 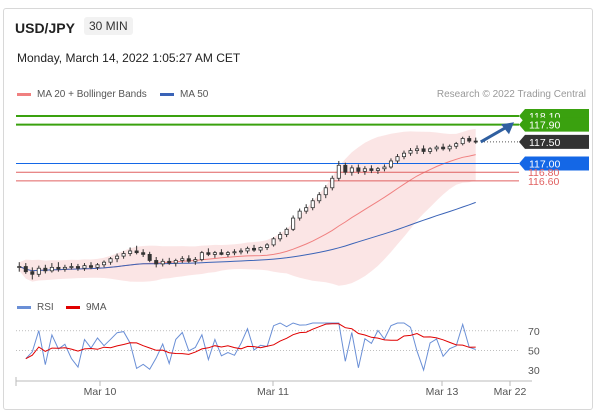 What do you see at coordinates (442, 392) in the screenshot?
I see `x-tick-mar-13: Mar 13` at bounding box center [442, 392].